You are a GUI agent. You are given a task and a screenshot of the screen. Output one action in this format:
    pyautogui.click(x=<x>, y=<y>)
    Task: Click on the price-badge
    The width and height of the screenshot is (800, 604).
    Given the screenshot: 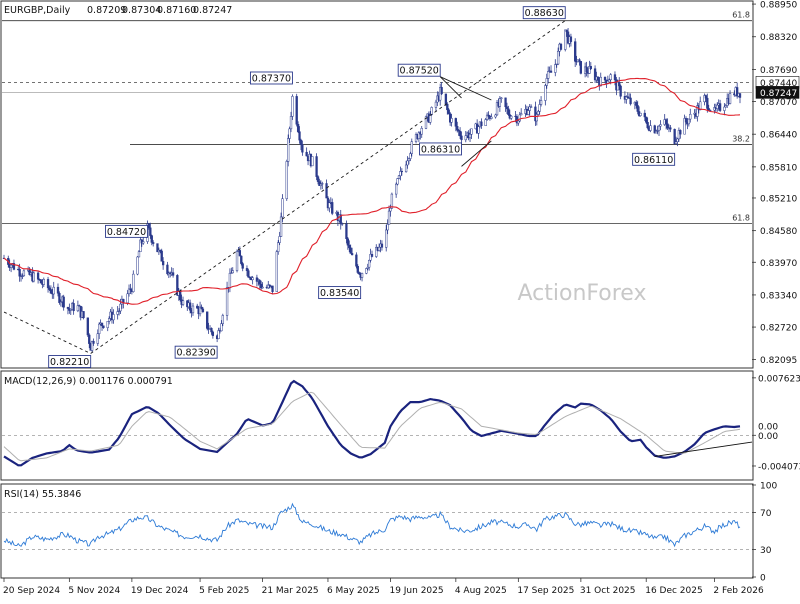 What is the action you would take?
    pyautogui.click(x=777, y=92)
    